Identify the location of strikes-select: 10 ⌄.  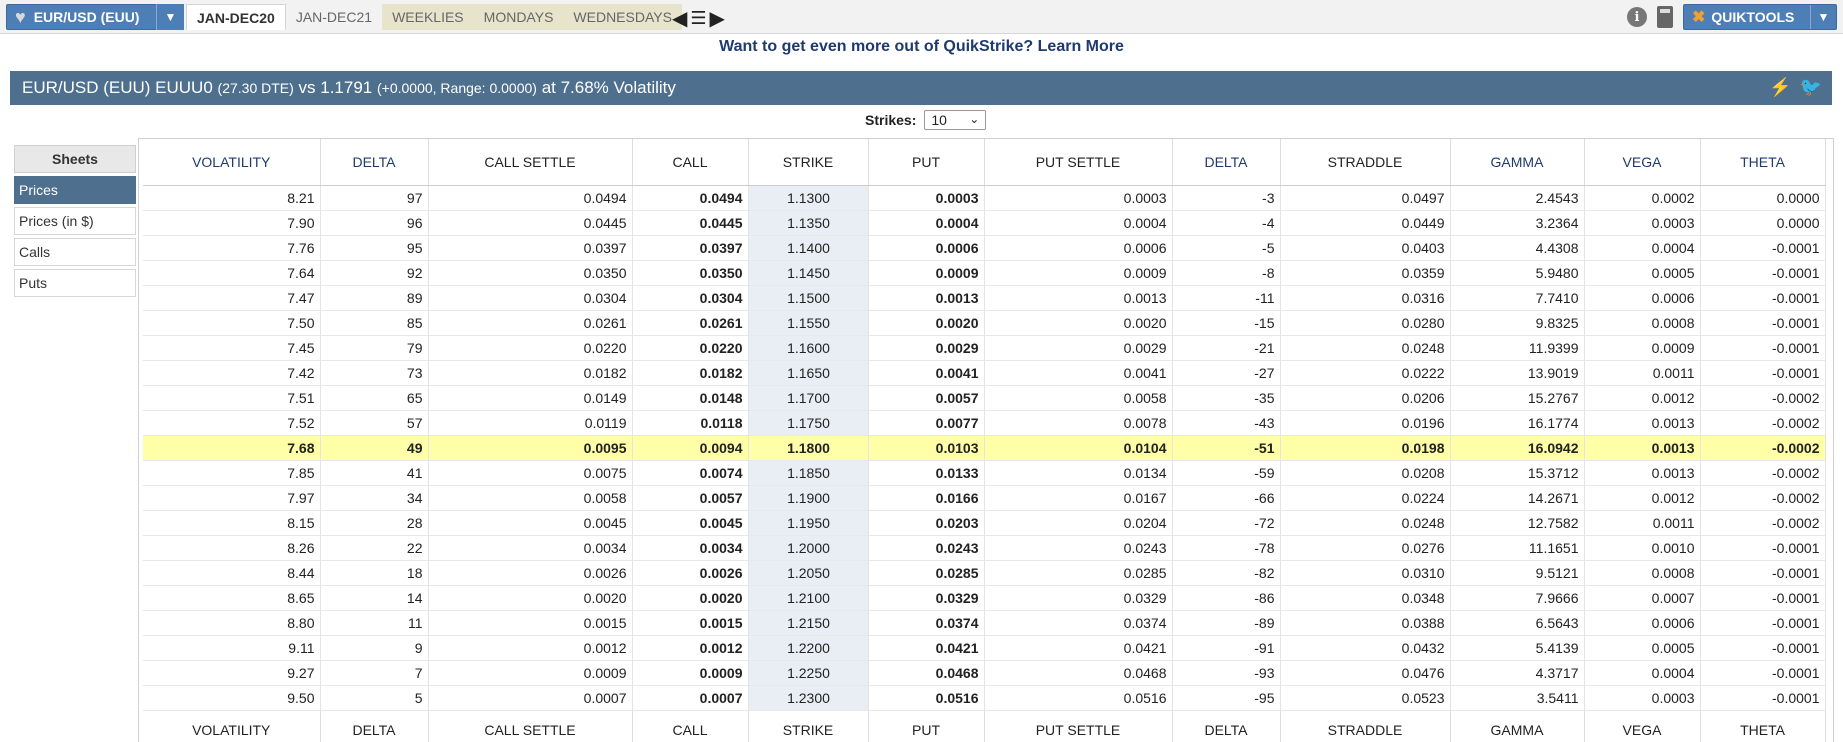
(955, 120).